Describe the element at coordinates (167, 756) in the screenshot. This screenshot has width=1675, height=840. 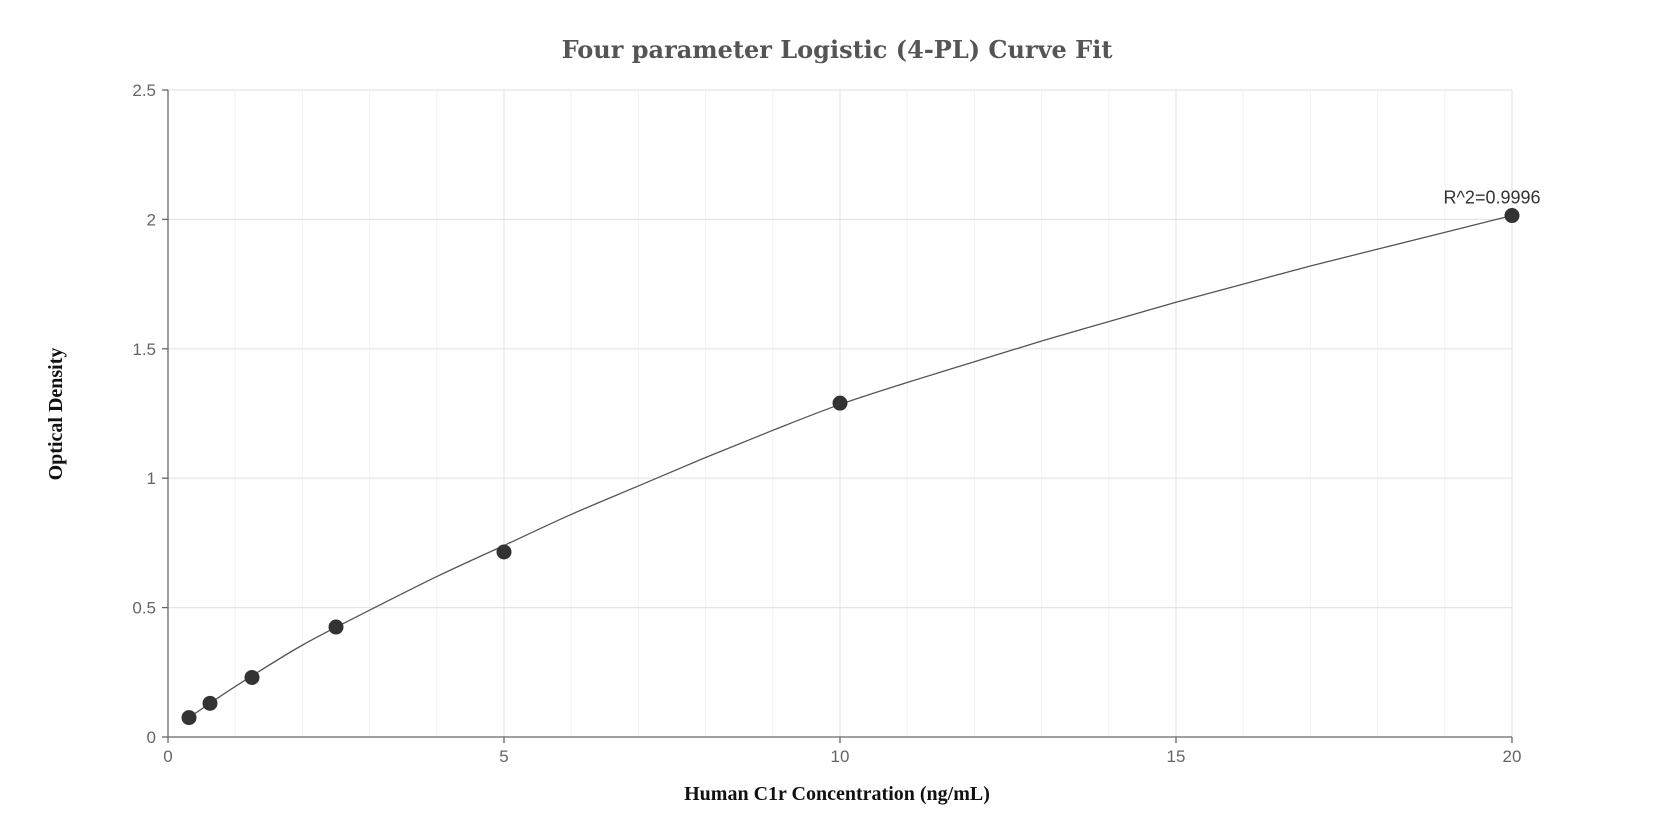
I see `x-tick-label: 0` at that location.